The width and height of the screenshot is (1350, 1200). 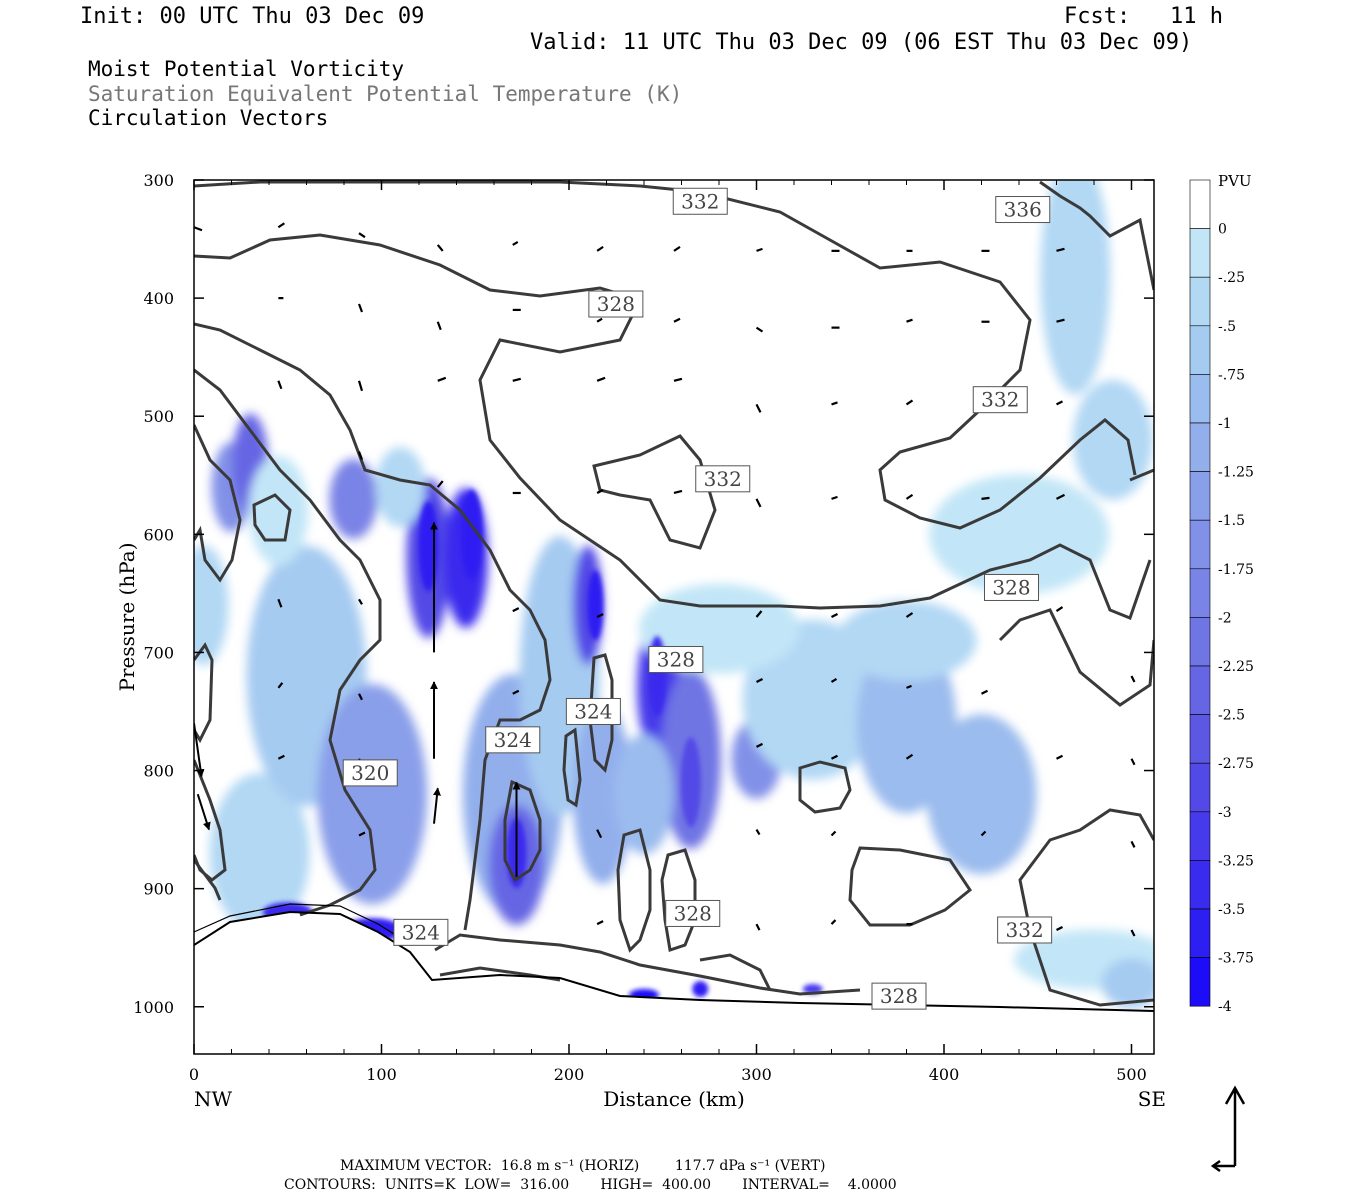 I want to click on colorbar-label: -2, so click(x=1225, y=618).